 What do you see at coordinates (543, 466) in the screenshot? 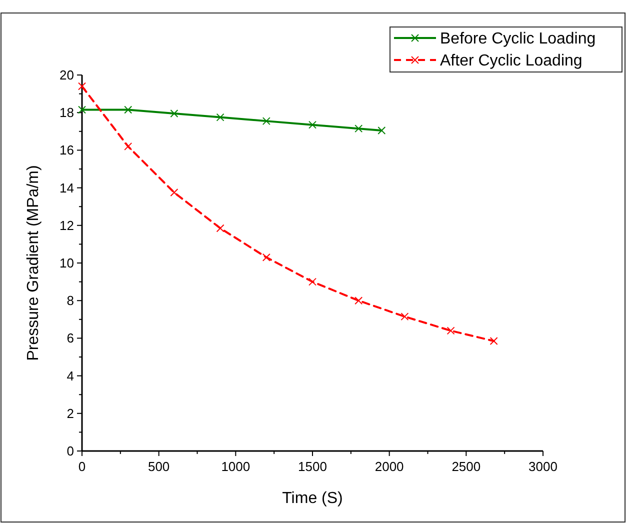
I see `x-tick-label: 3000` at bounding box center [543, 466].